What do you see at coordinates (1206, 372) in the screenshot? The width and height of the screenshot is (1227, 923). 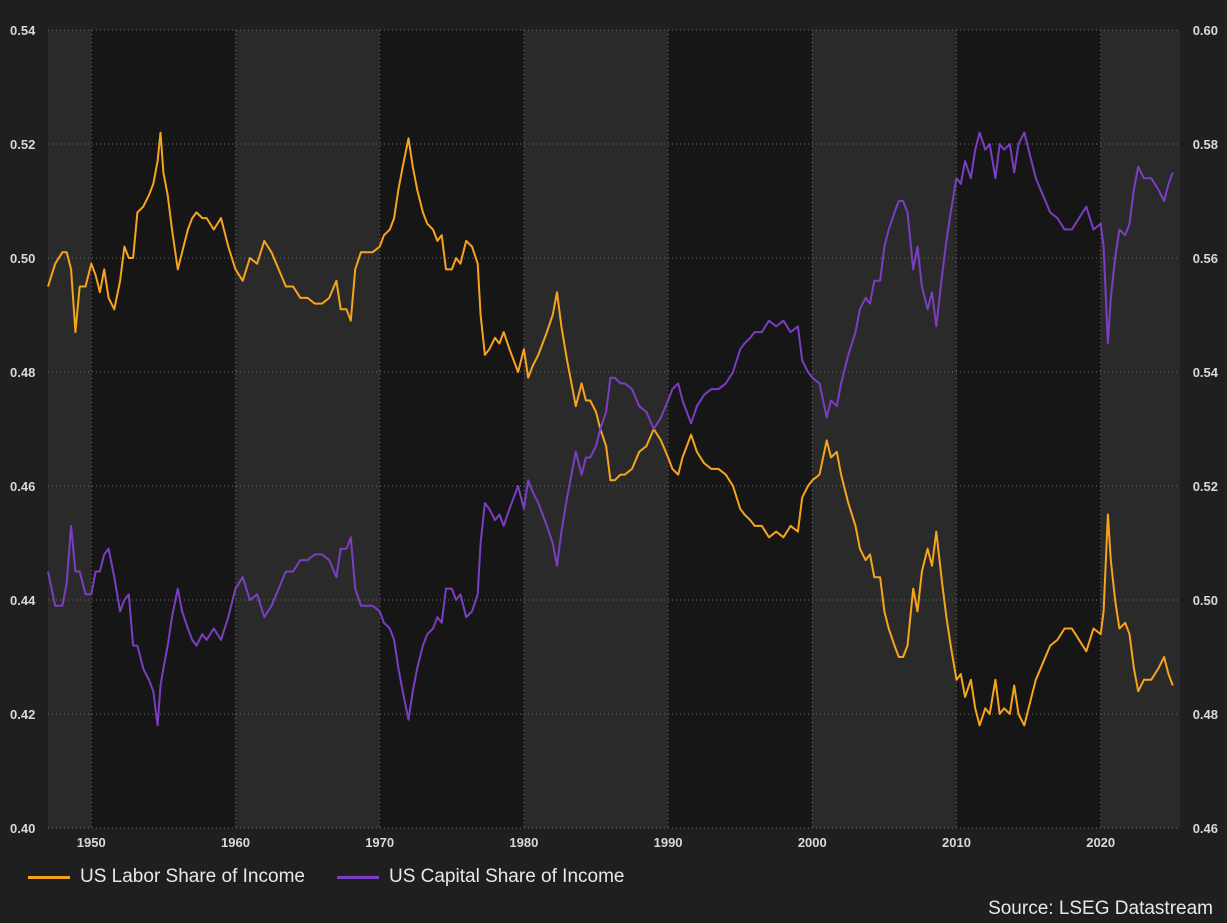 I see `y-right-tick-label: 0.54` at bounding box center [1206, 372].